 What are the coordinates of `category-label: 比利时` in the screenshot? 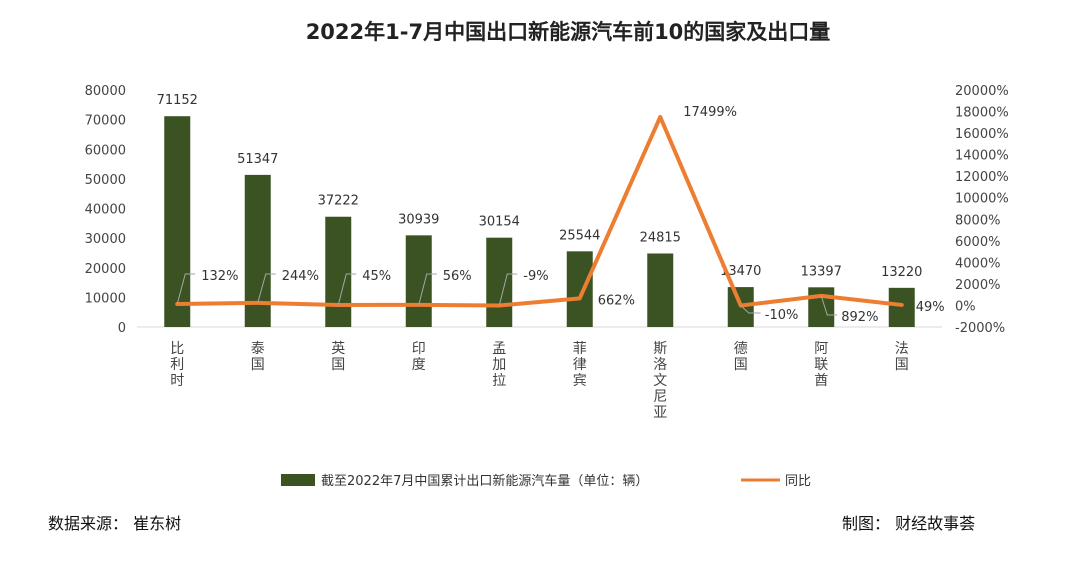 It's located at (177, 365).